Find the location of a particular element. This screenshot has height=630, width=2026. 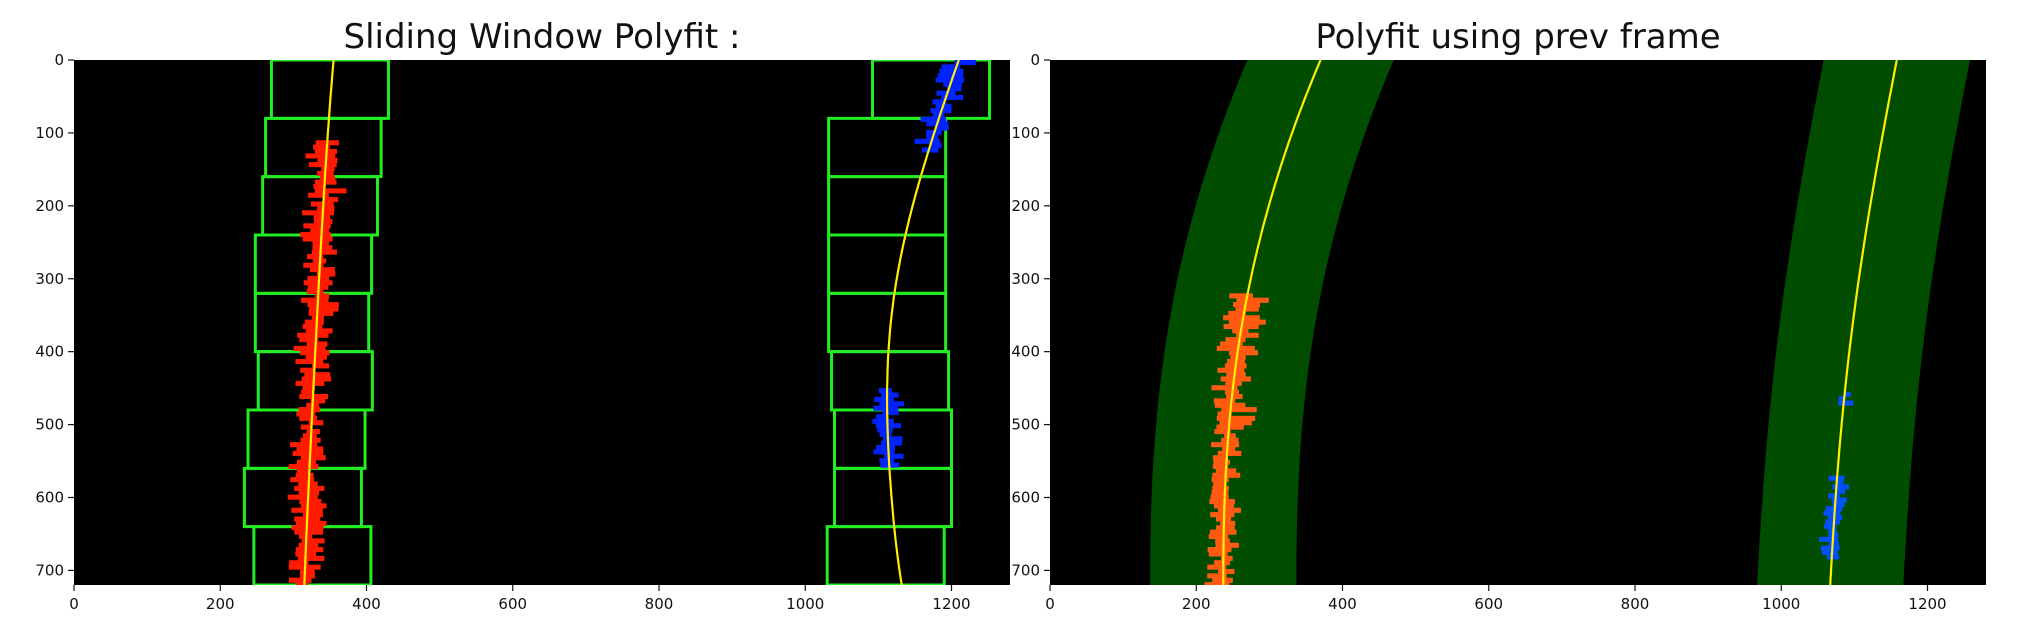

right-search-band is located at coordinates (1863, 322).